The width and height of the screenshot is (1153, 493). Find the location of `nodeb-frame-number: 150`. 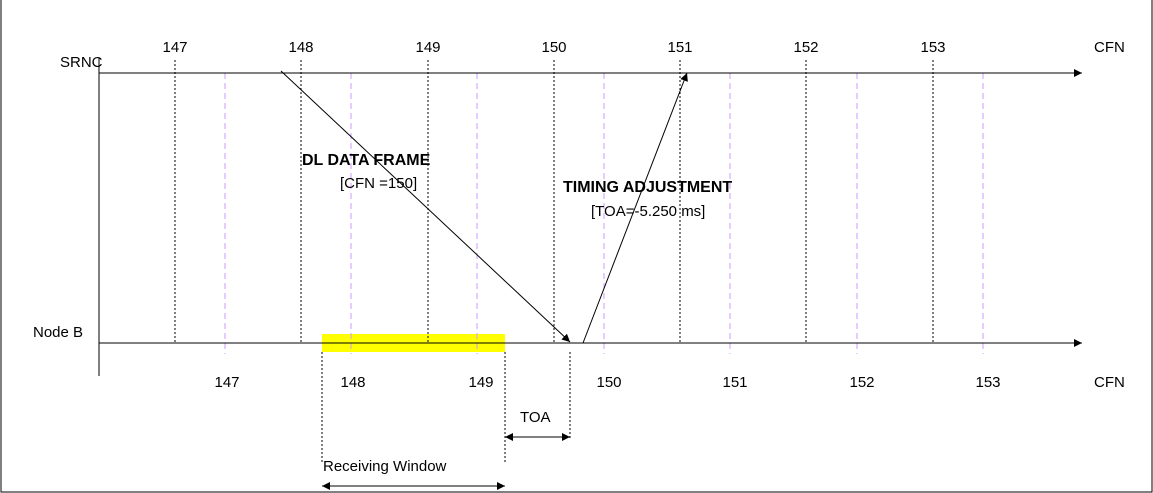

nodeb-frame-number: 150 is located at coordinates (608, 382).